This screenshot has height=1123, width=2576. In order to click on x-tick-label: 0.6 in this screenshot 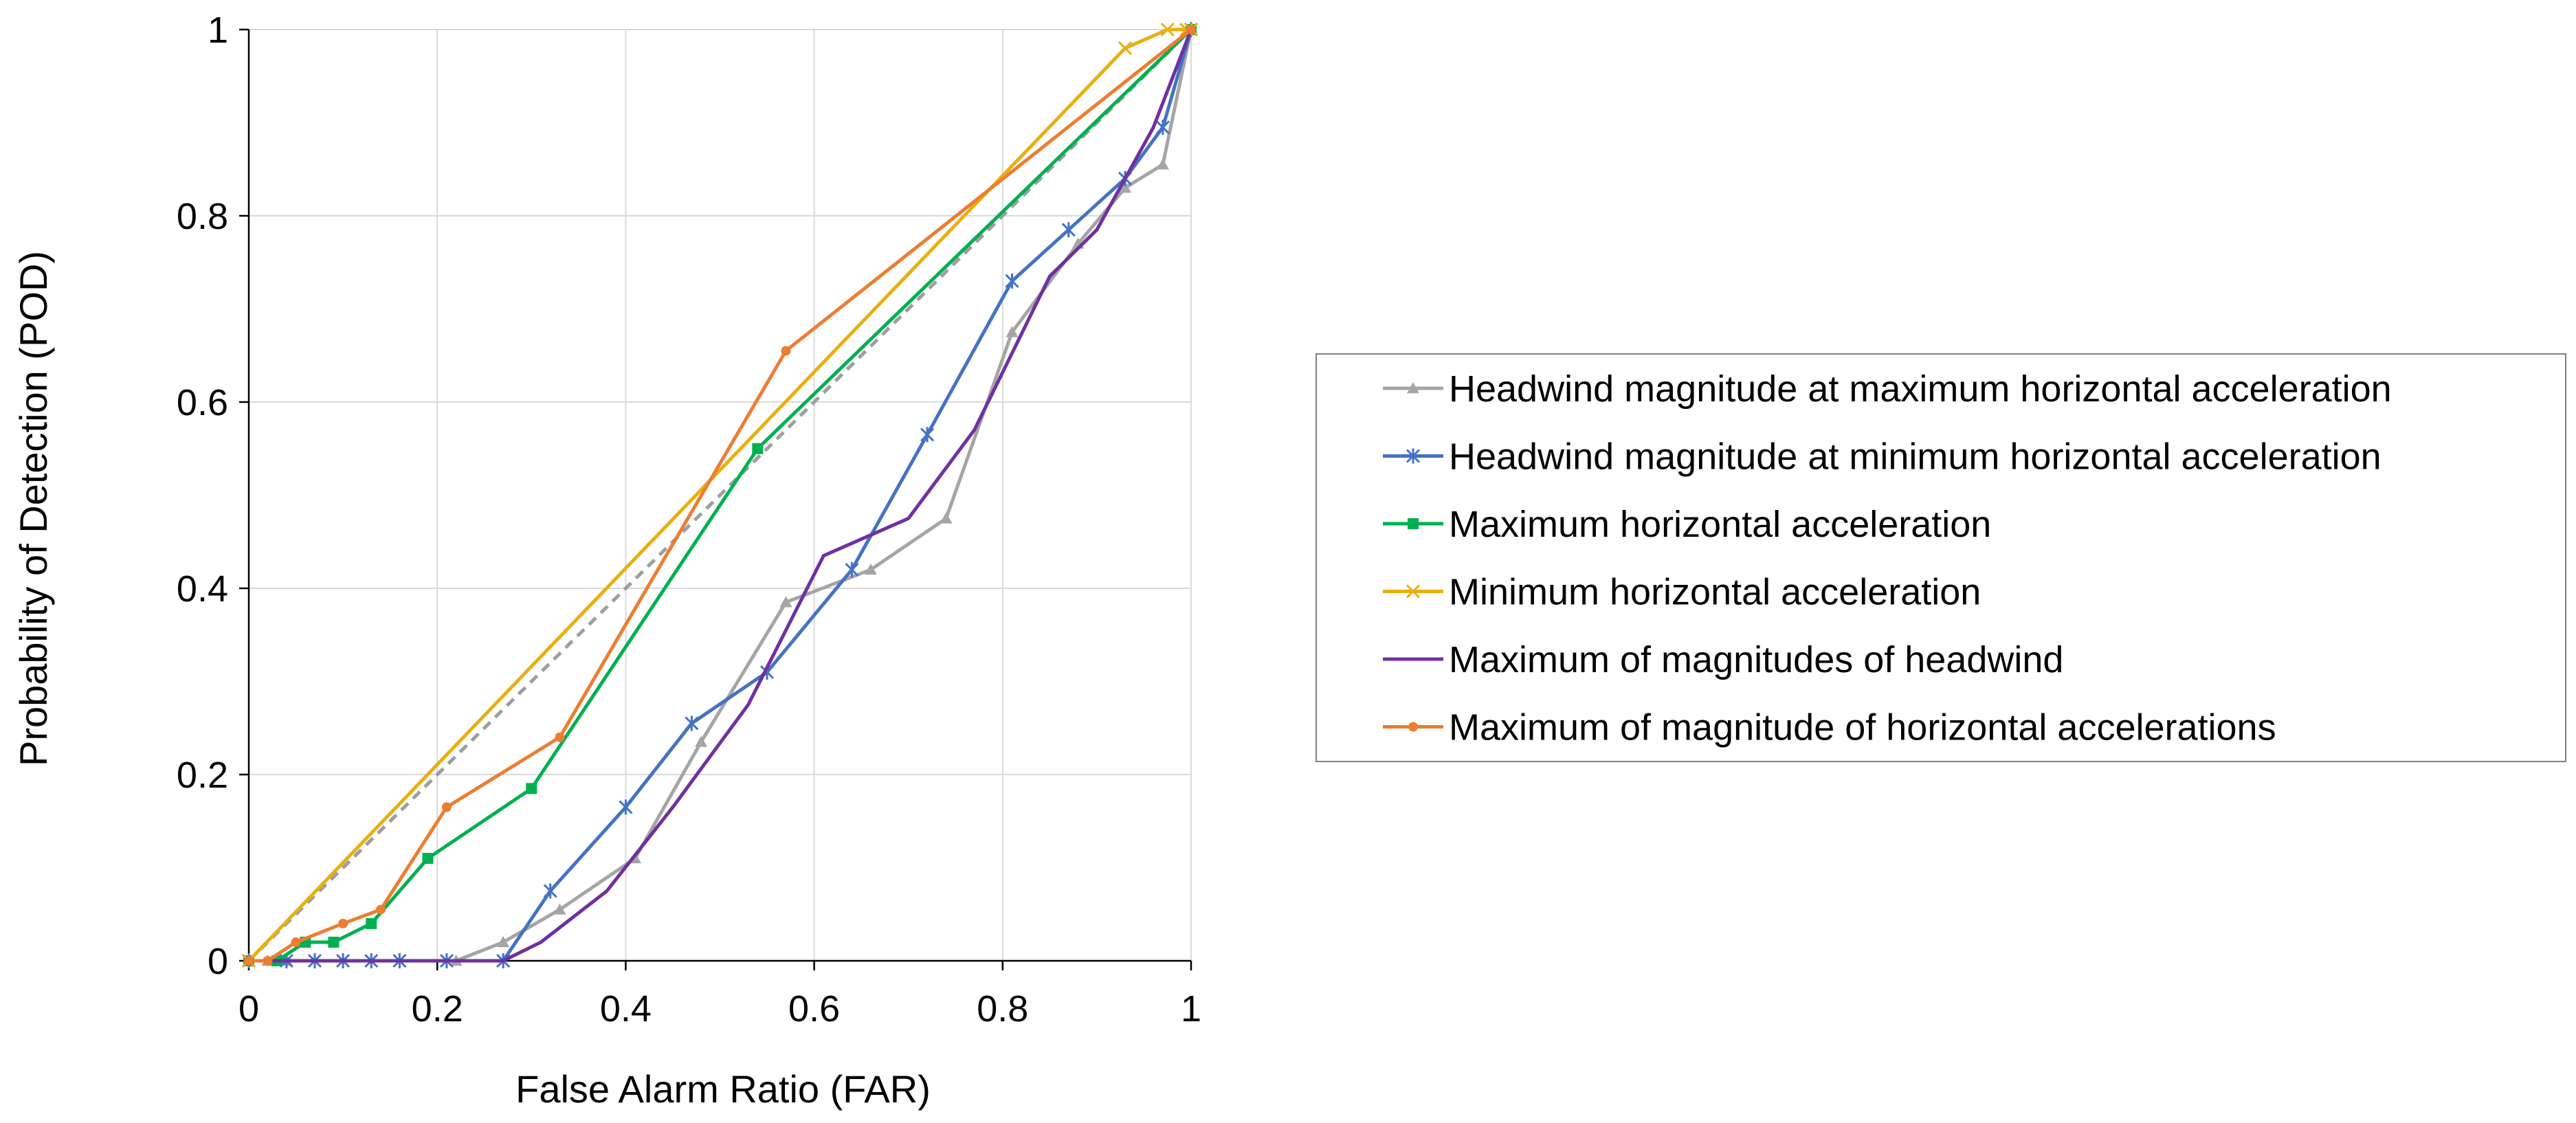, I will do `click(814, 1009)`.